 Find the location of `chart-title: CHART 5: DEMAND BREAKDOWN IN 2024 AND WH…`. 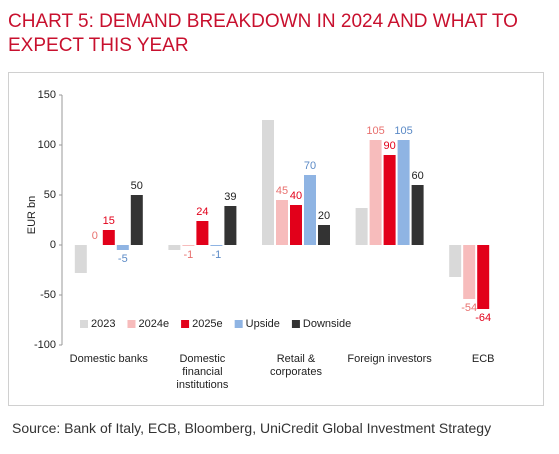

chart-title: CHART 5: DEMAND BREAKDOWN IN 2024 AND WH… is located at coordinates (263, 33).